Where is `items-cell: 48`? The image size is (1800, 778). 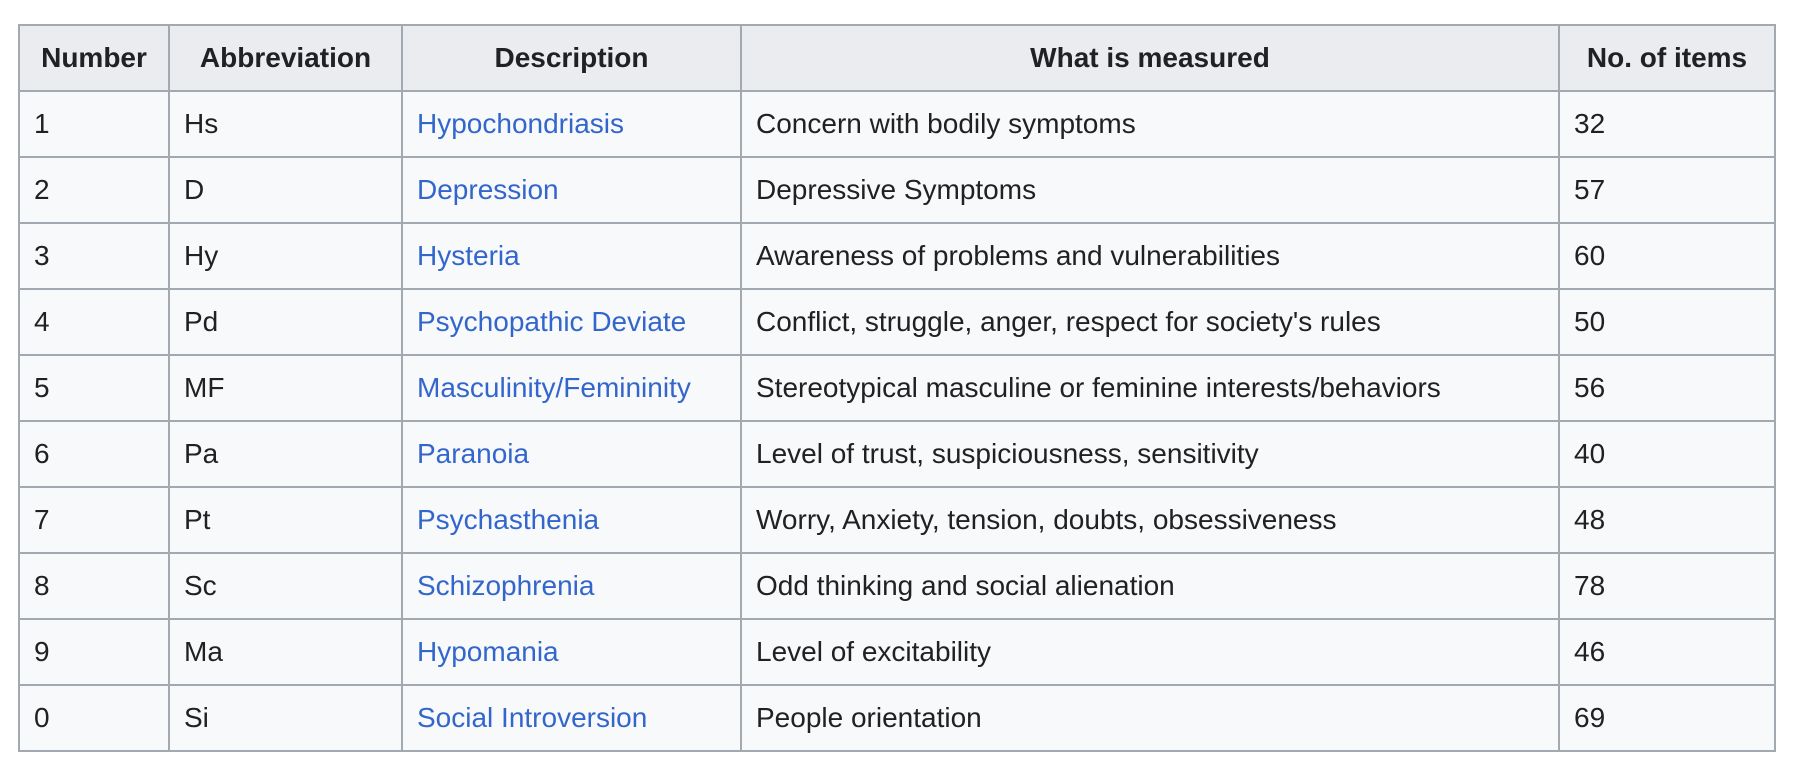 items-cell: 48 is located at coordinates (1667, 520).